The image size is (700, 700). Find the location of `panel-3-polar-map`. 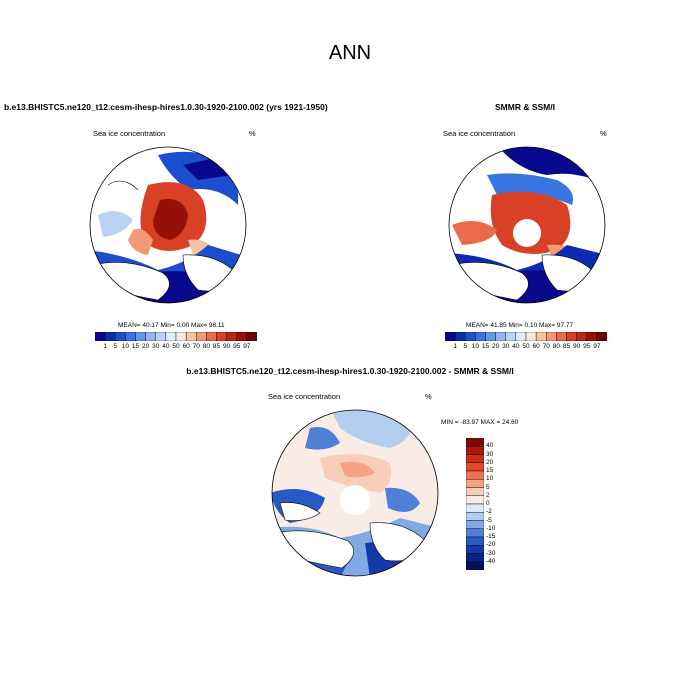

panel-3-polar-map is located at coordinates (355, 493).